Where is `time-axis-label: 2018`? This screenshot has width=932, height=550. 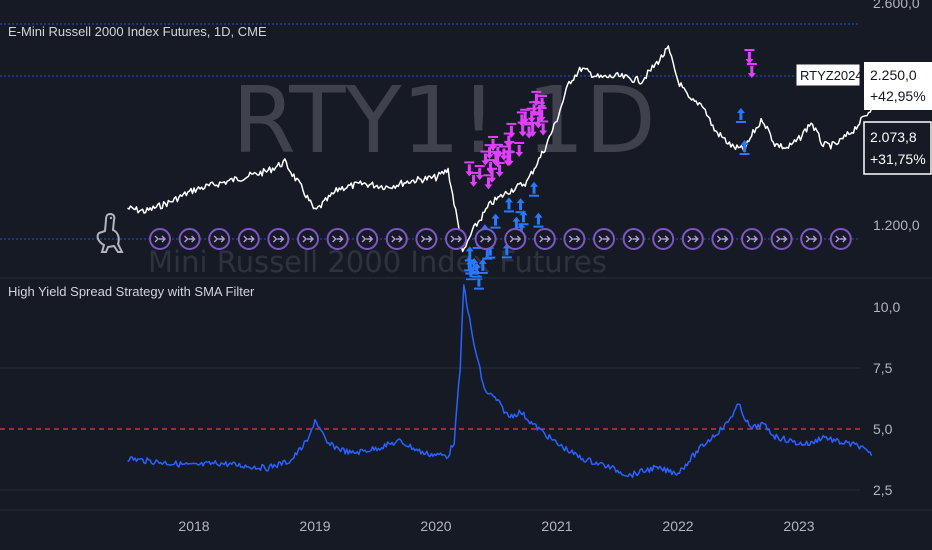
time-axis-label: 2018 is located at coordinates (193, 526).